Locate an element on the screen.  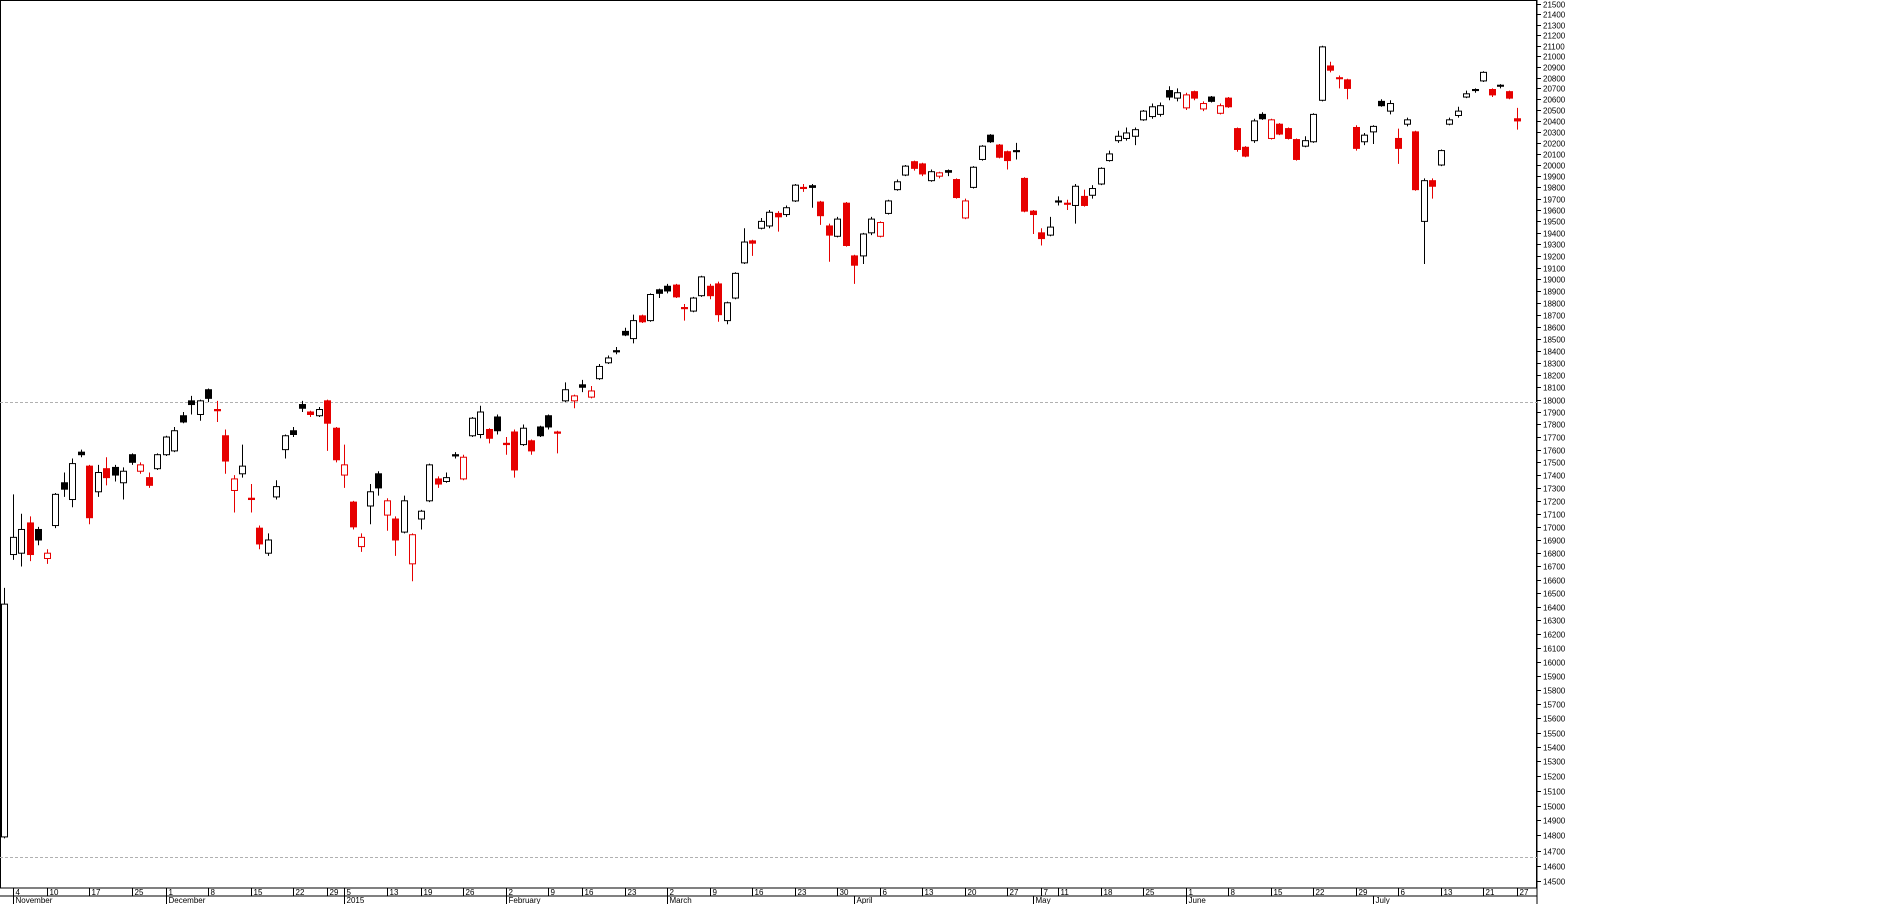
y-tick-label: 15000 is located at coordinates (1554, 807).